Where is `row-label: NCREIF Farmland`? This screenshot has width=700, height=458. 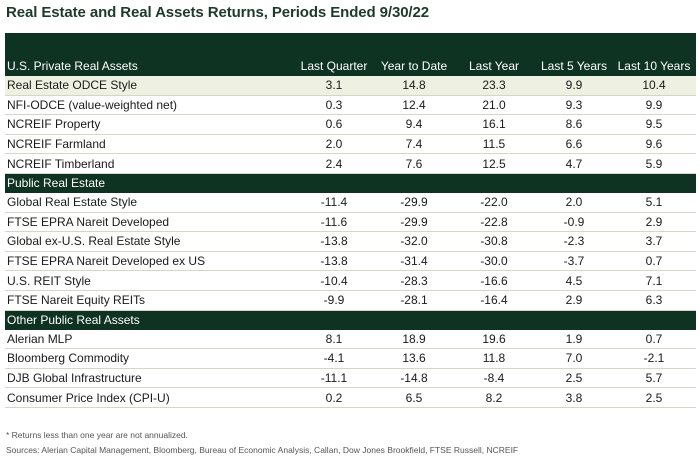
row-label: NCREIF Farmland is located at coordinates (56, 144).